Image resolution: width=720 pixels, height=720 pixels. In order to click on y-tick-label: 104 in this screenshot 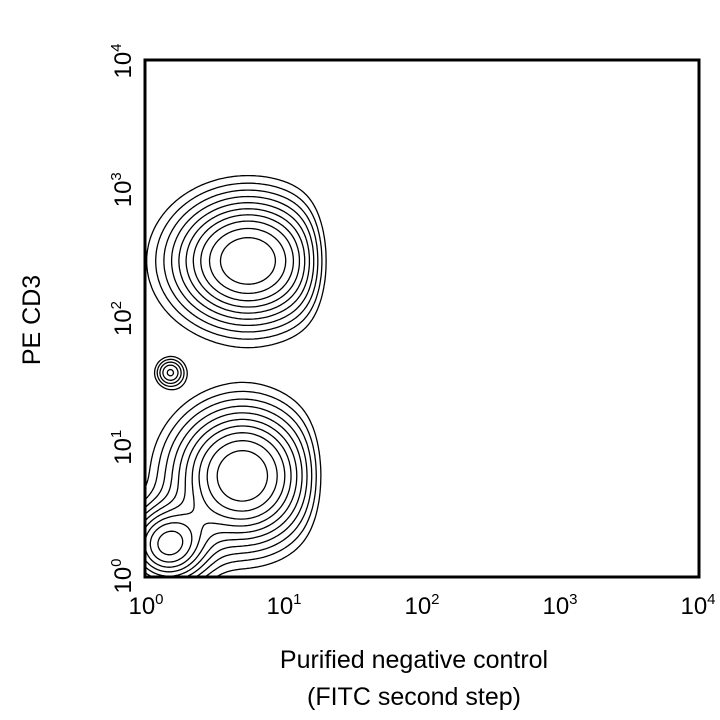, I will do `click(122, 60)`.